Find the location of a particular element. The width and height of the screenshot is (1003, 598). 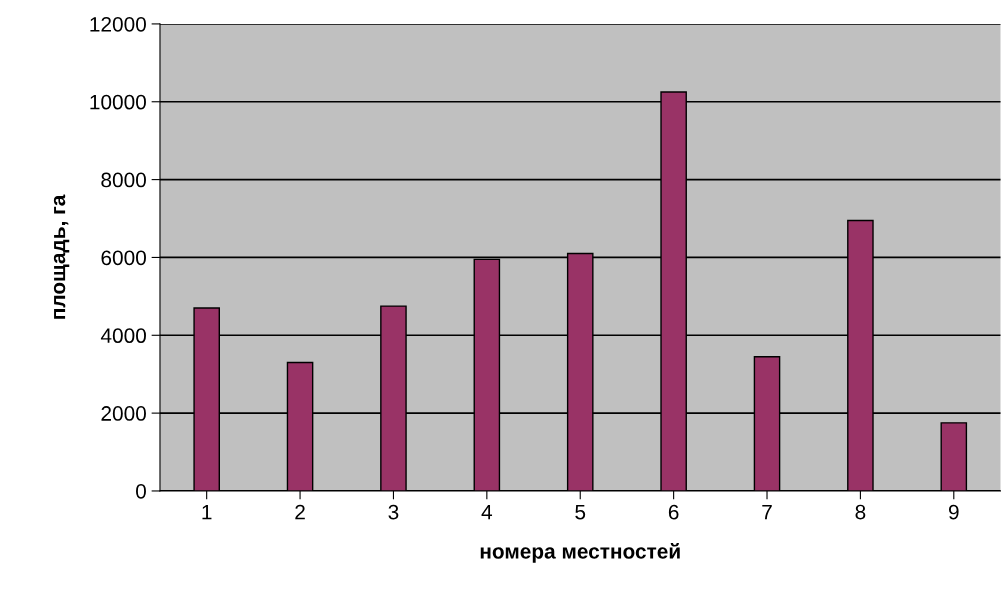

y-tick-label: 2000 is located at coordinates (123, 413).